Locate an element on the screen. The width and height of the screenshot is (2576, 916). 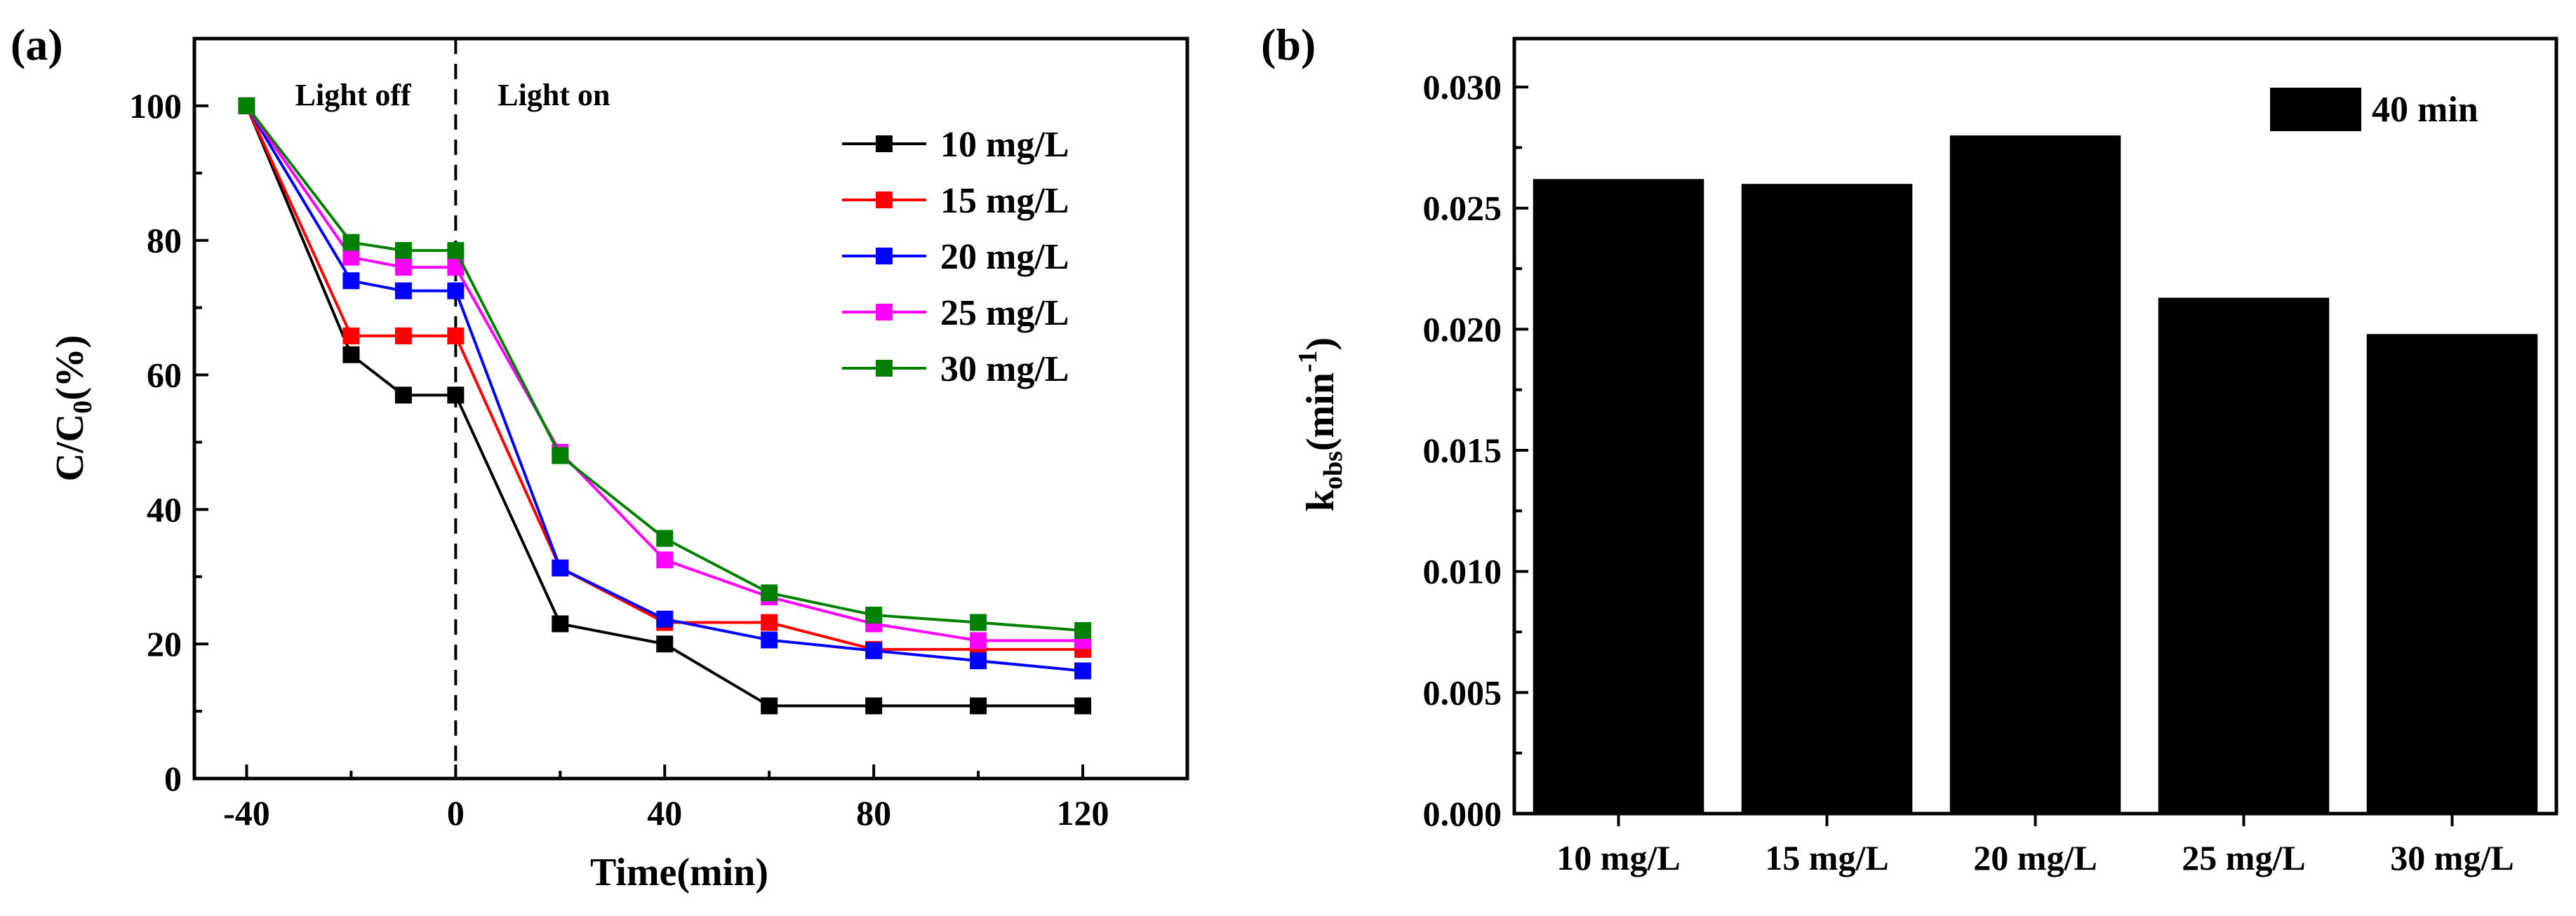
x-axis-title-a: Time(min) is located at coordinates (679, 872).